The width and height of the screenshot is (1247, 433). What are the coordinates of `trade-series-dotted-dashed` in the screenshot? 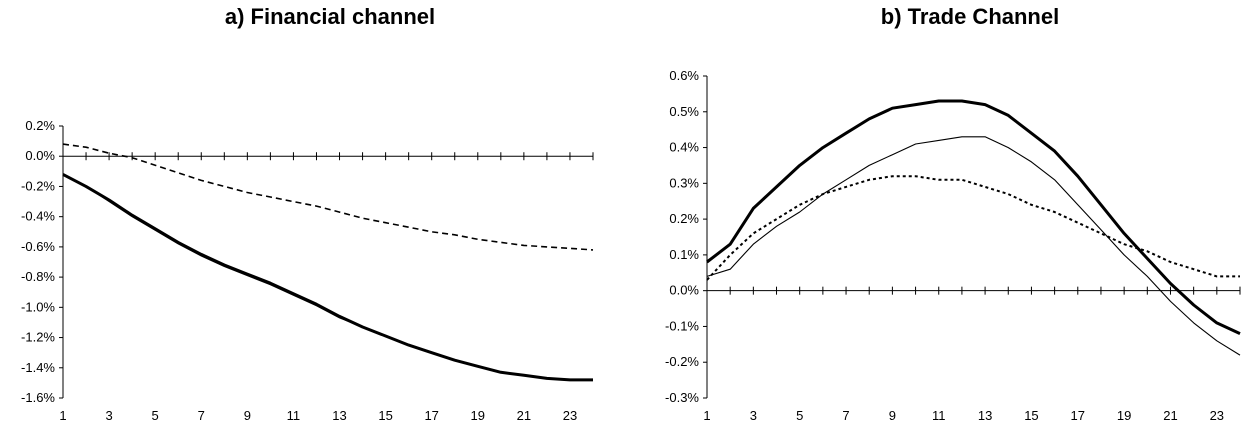 It's located at (973, 228).